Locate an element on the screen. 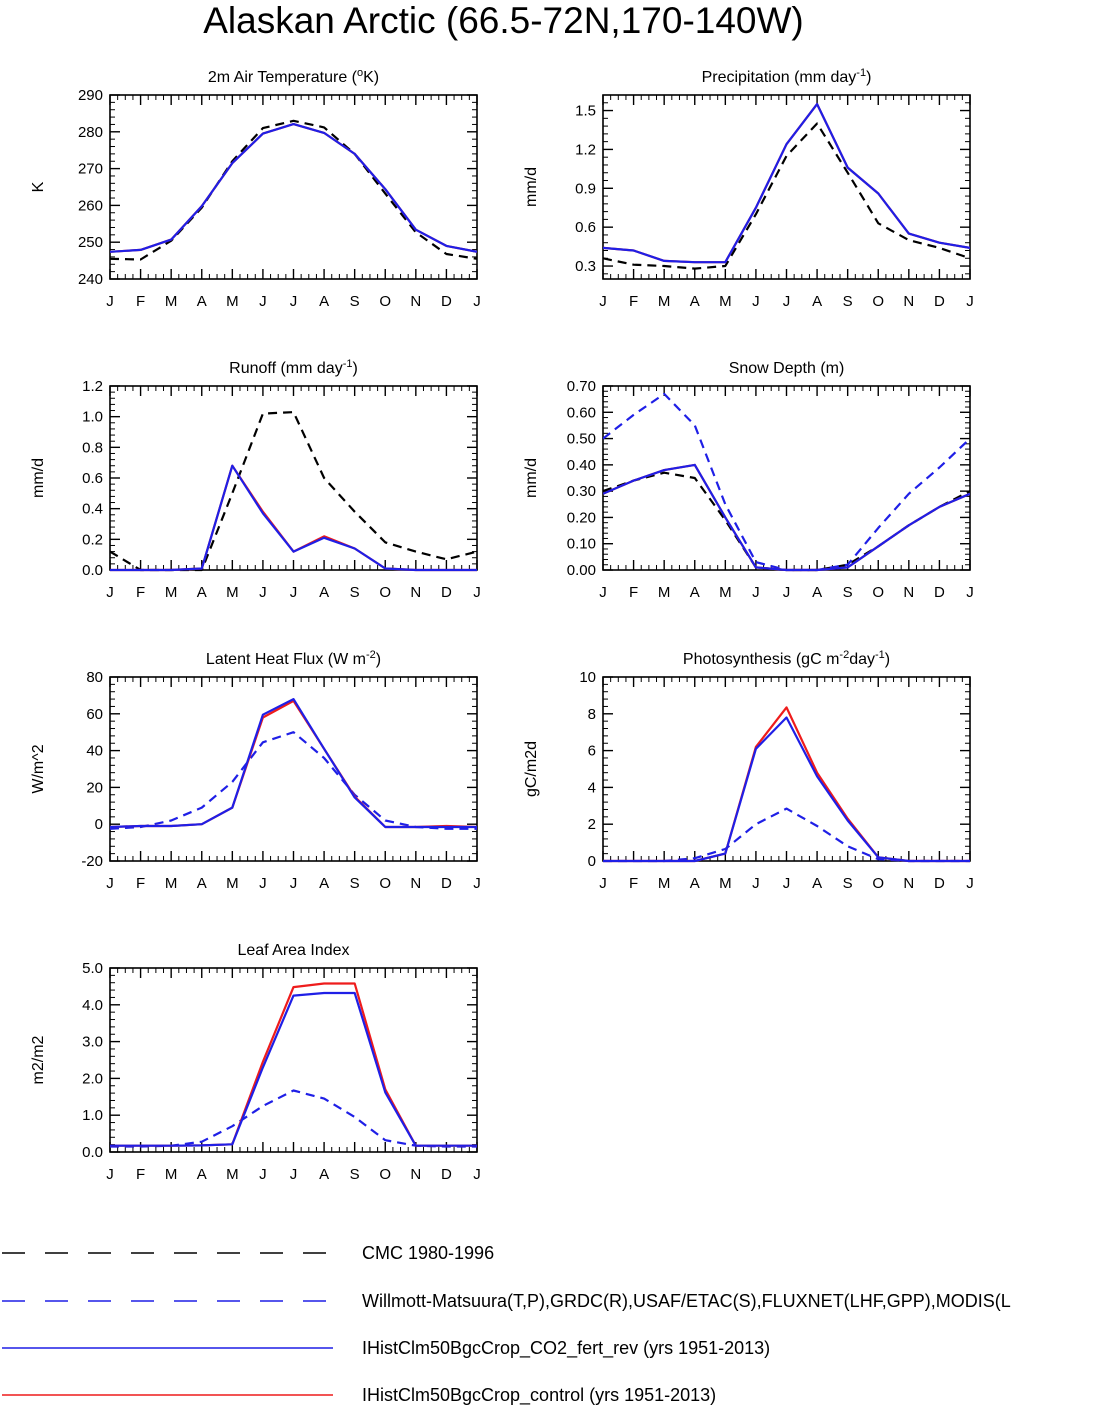 This screenshot has width=1117, height=1414. y-tick-label: 6 is located at coordinates (592, 751).